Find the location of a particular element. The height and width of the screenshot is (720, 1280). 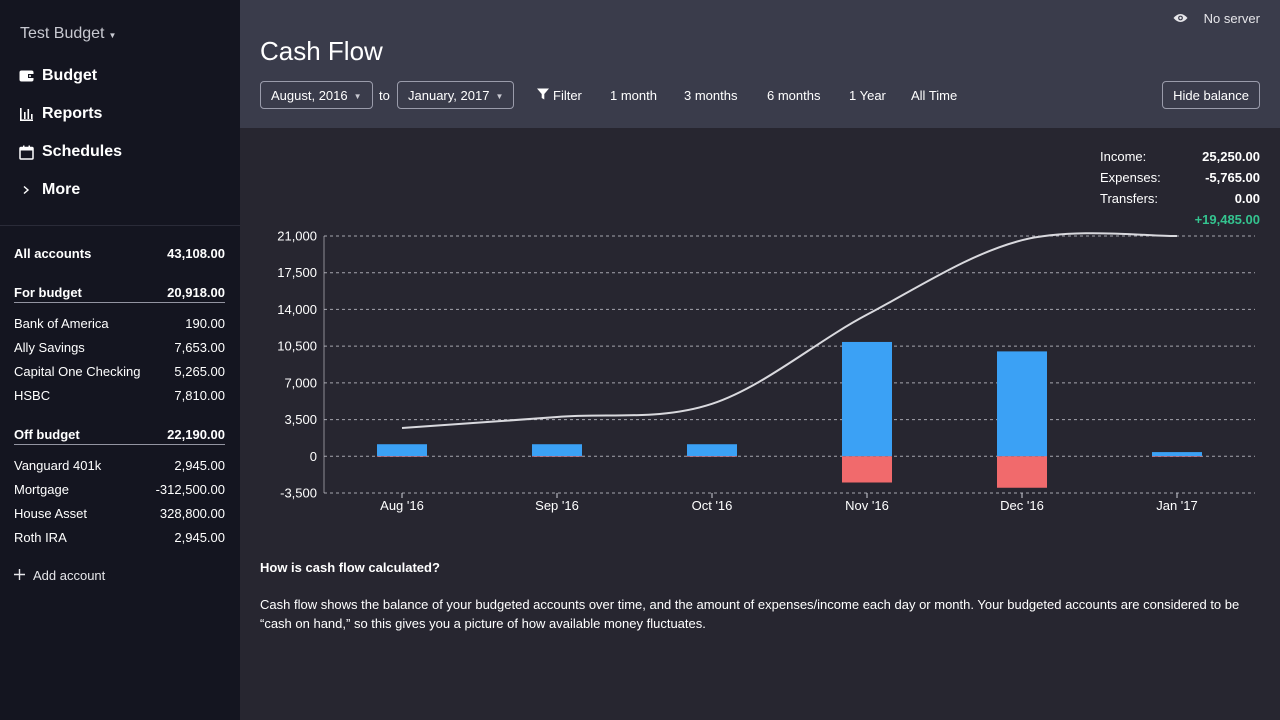

account-balance: 7,810.00 is located at coordinates (199, 395).